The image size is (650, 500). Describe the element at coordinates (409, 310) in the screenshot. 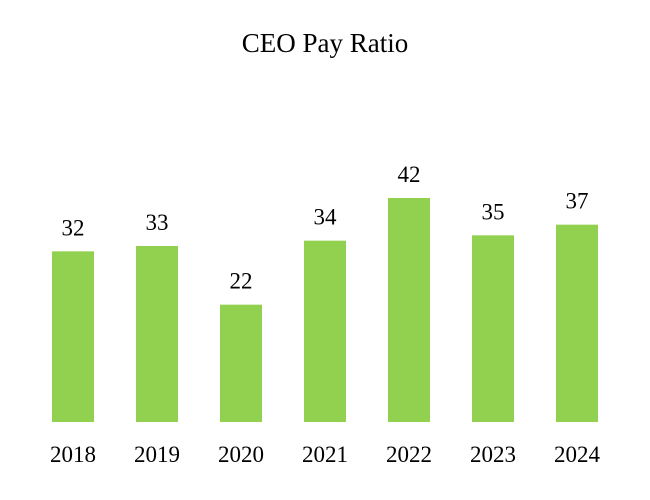

I see `bar-2022` at that location.